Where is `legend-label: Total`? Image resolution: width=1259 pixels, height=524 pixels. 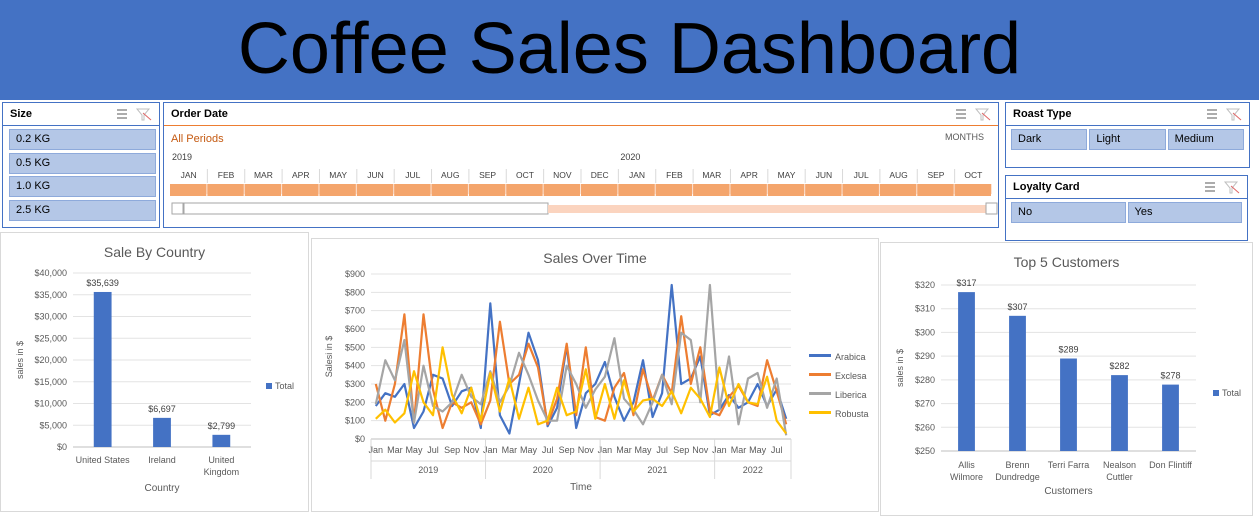
legend-label: Total is located at coordinates (1231, 393).